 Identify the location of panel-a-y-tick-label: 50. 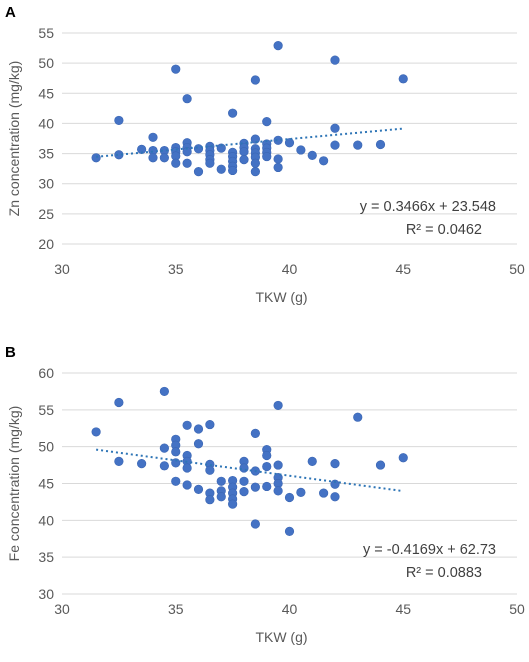
(46, 63).